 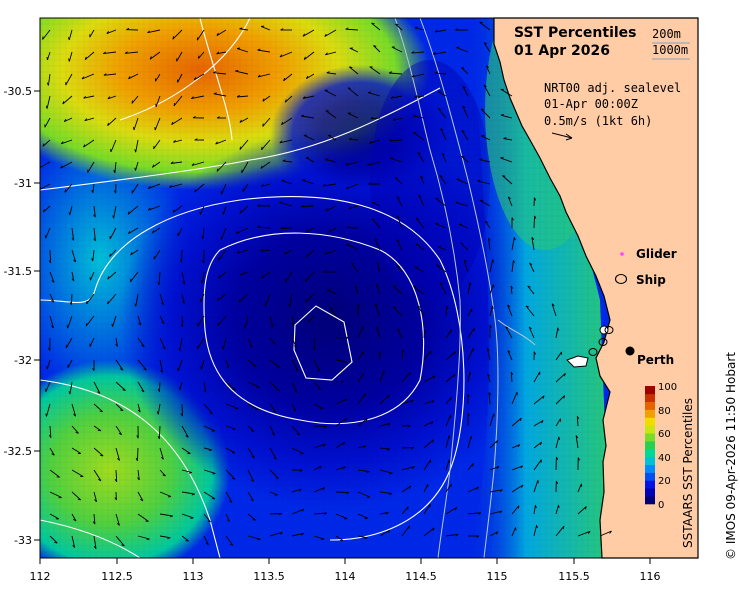 What do you see at coordinates (598, 121) in the screenshot?
I see `vector-scale-label: 0.5m/s (1kt 6h)` at bounding box center [598, 121].